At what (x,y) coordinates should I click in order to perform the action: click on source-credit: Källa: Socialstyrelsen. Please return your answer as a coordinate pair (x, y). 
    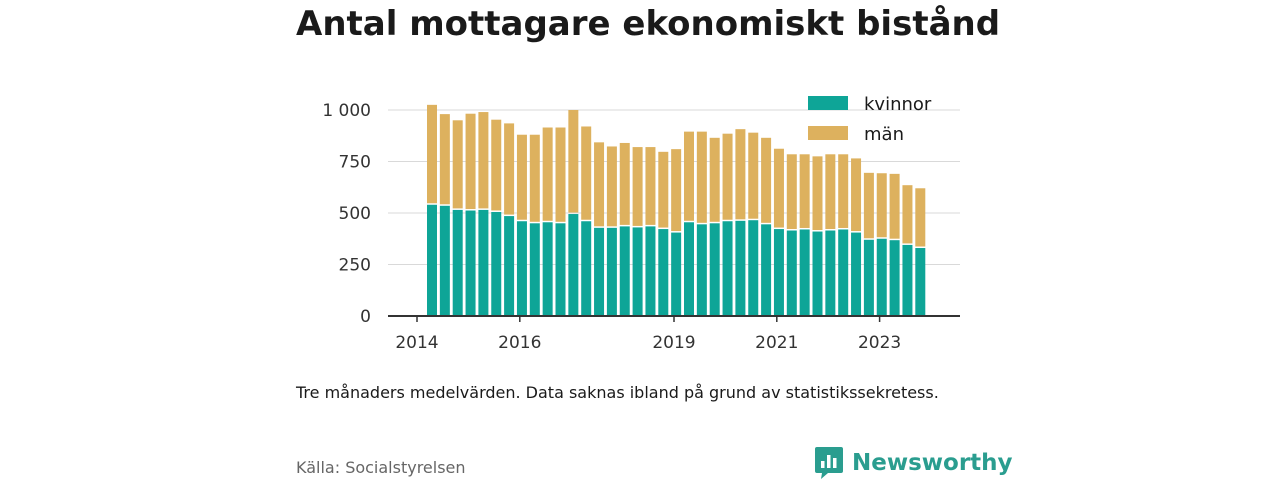
    Looking at the image, I should click on (381, 467).